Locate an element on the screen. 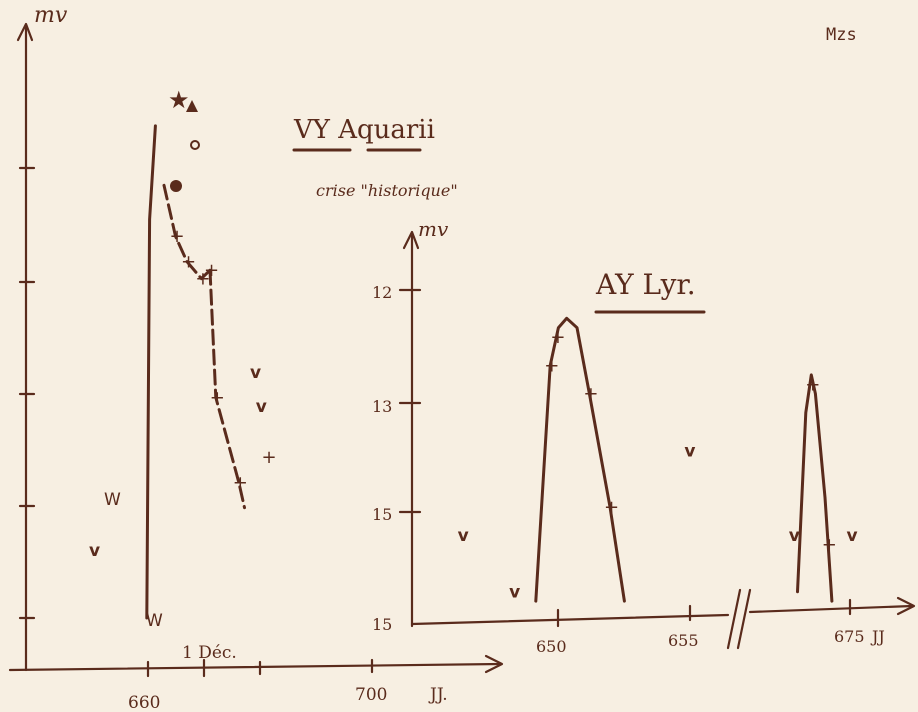 The width and height of the screenshot is (918, 712). aylyr-y-tick-label-1: 13 is located at coordinates (382, 406).